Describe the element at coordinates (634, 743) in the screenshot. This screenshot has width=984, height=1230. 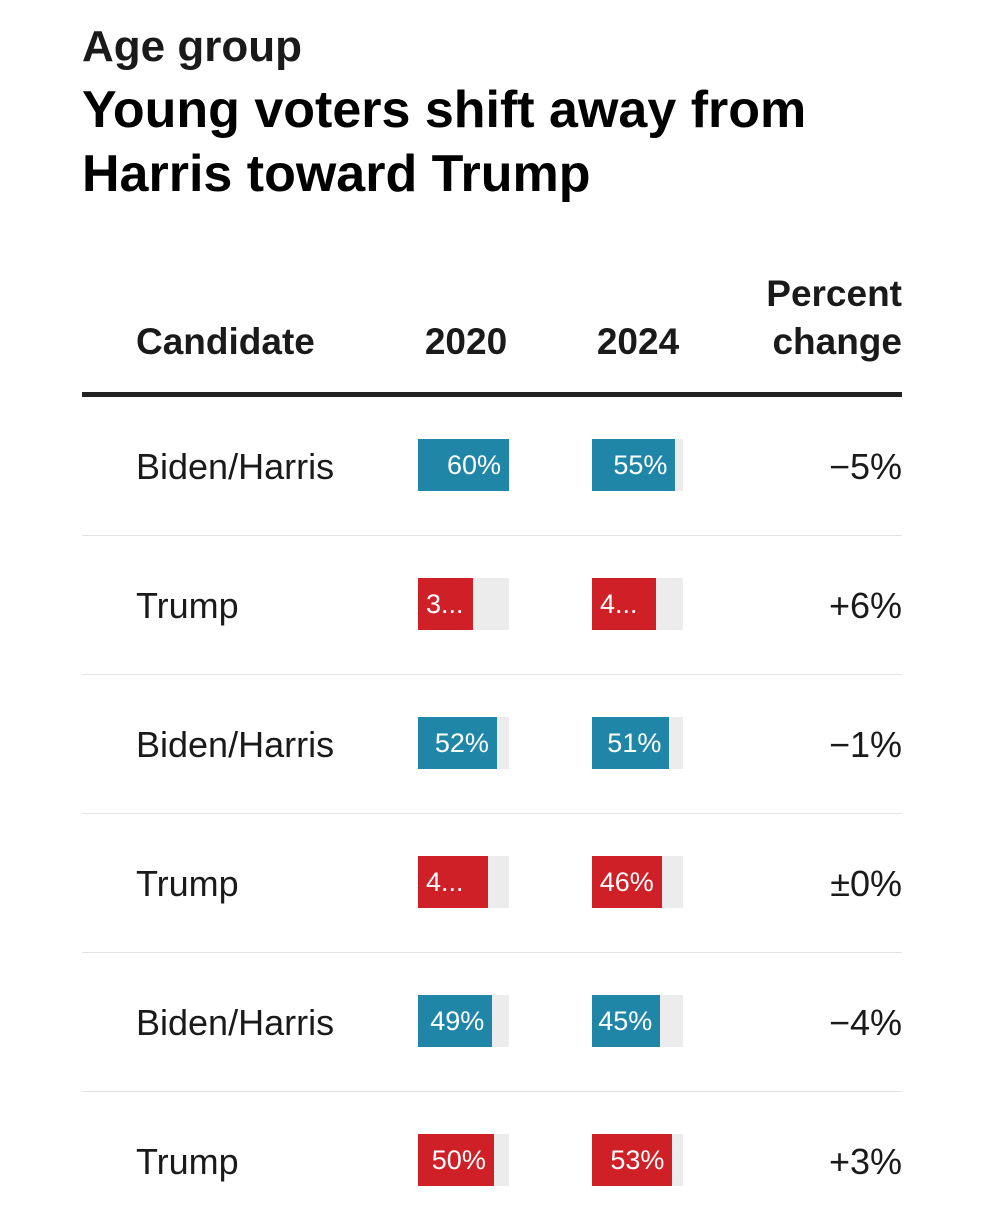
I see `bar-value-label-2024: 51%` at that location.